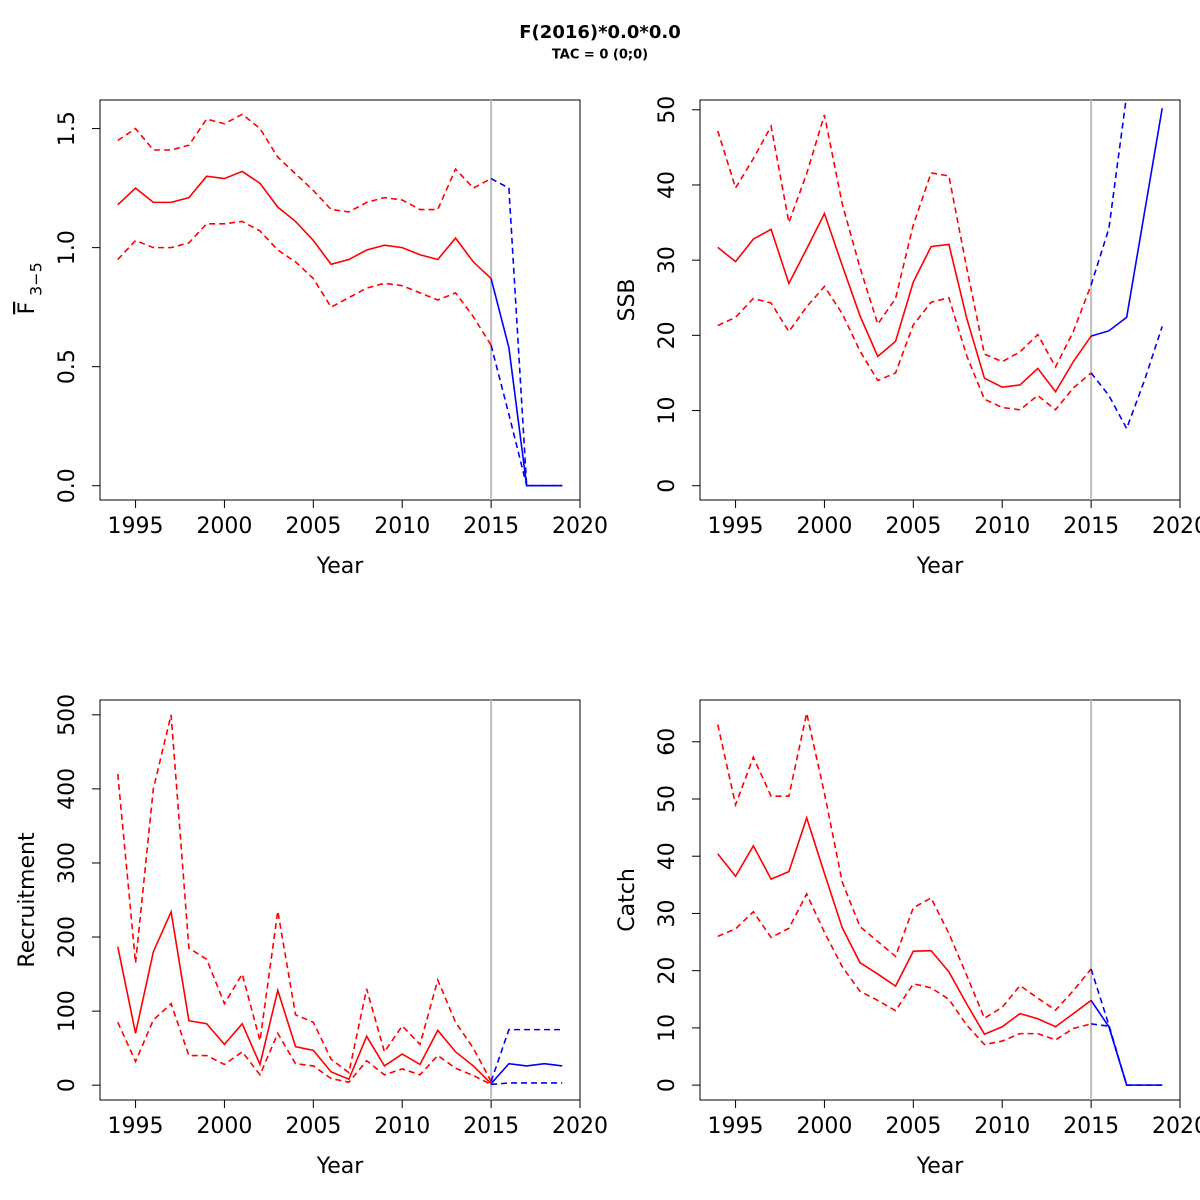 The image size is (1200, 1200). What do you see at coordinates (27, 308) in the screenshot?
I see `y-axis-title: F` at bounding box center [27, 308].